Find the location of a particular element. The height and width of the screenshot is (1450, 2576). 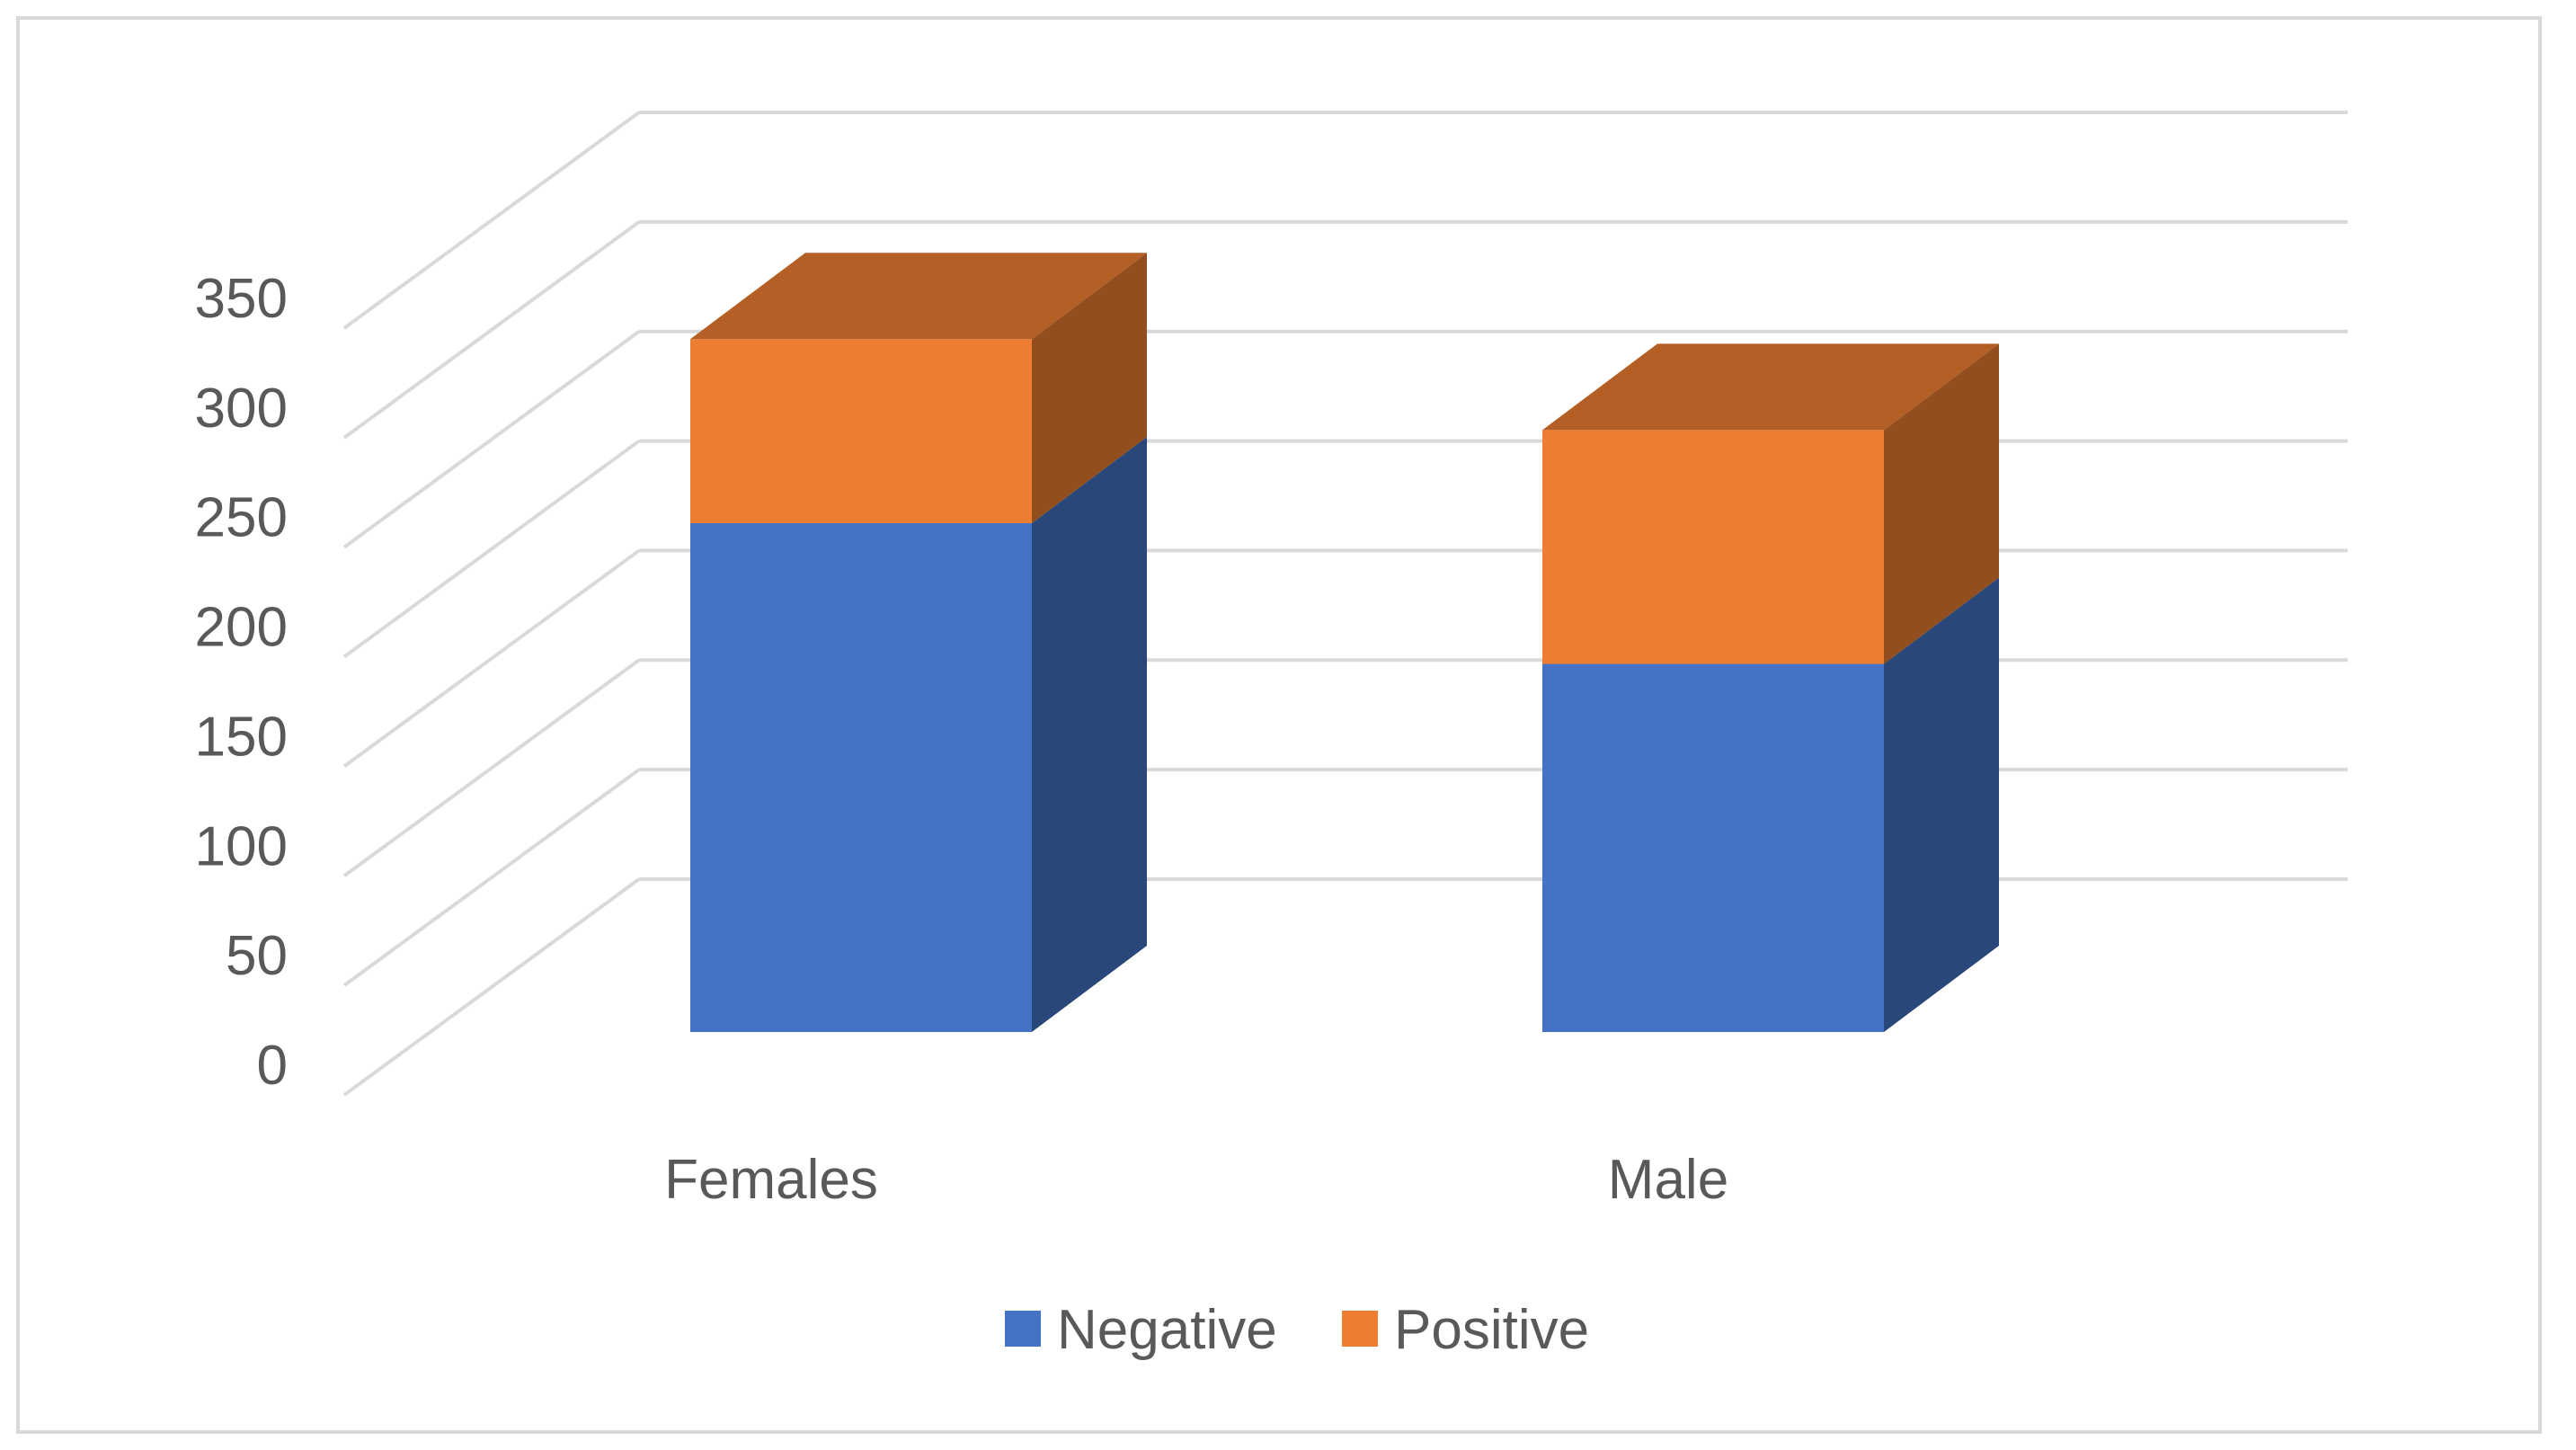

y-axis-tick-labels: 0 50 100 150 200 250 300 350 is located at coordinates (241, 682).